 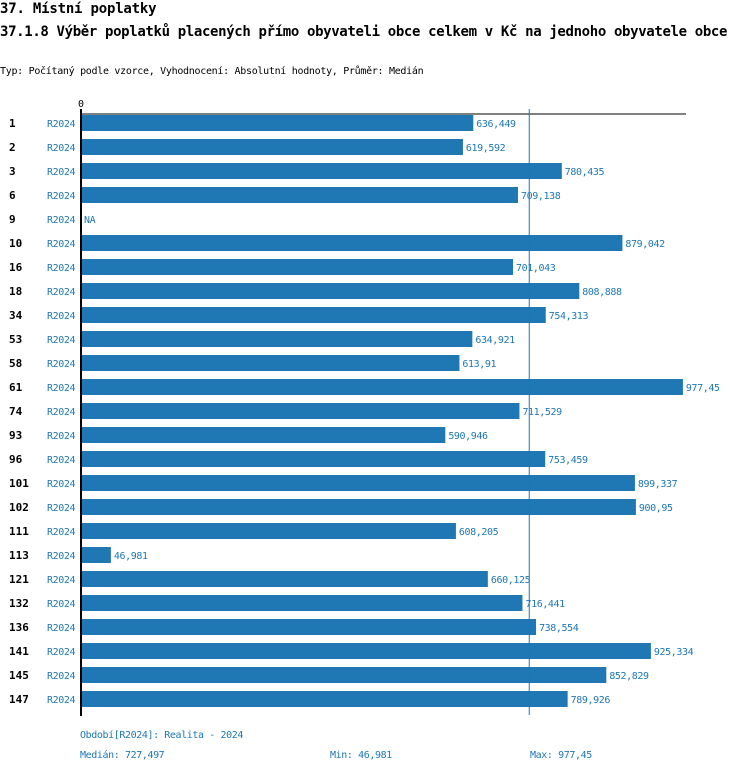 I want to click on bar-value-label: 852,829, so click(x=629, y=676).